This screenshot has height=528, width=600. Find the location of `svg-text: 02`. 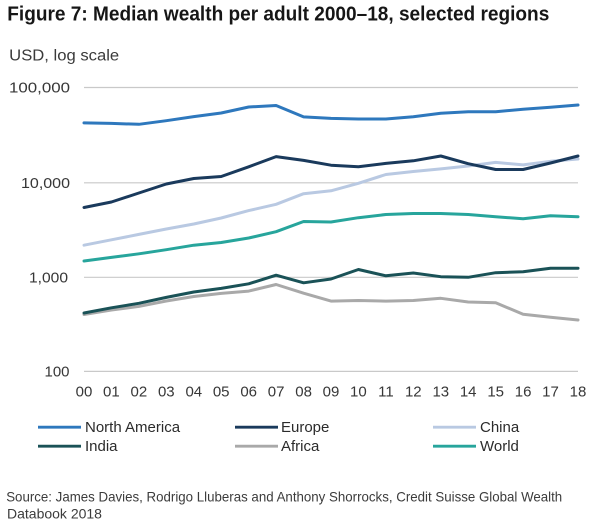

svg-text: 02 is located at coordinates (139, 391).